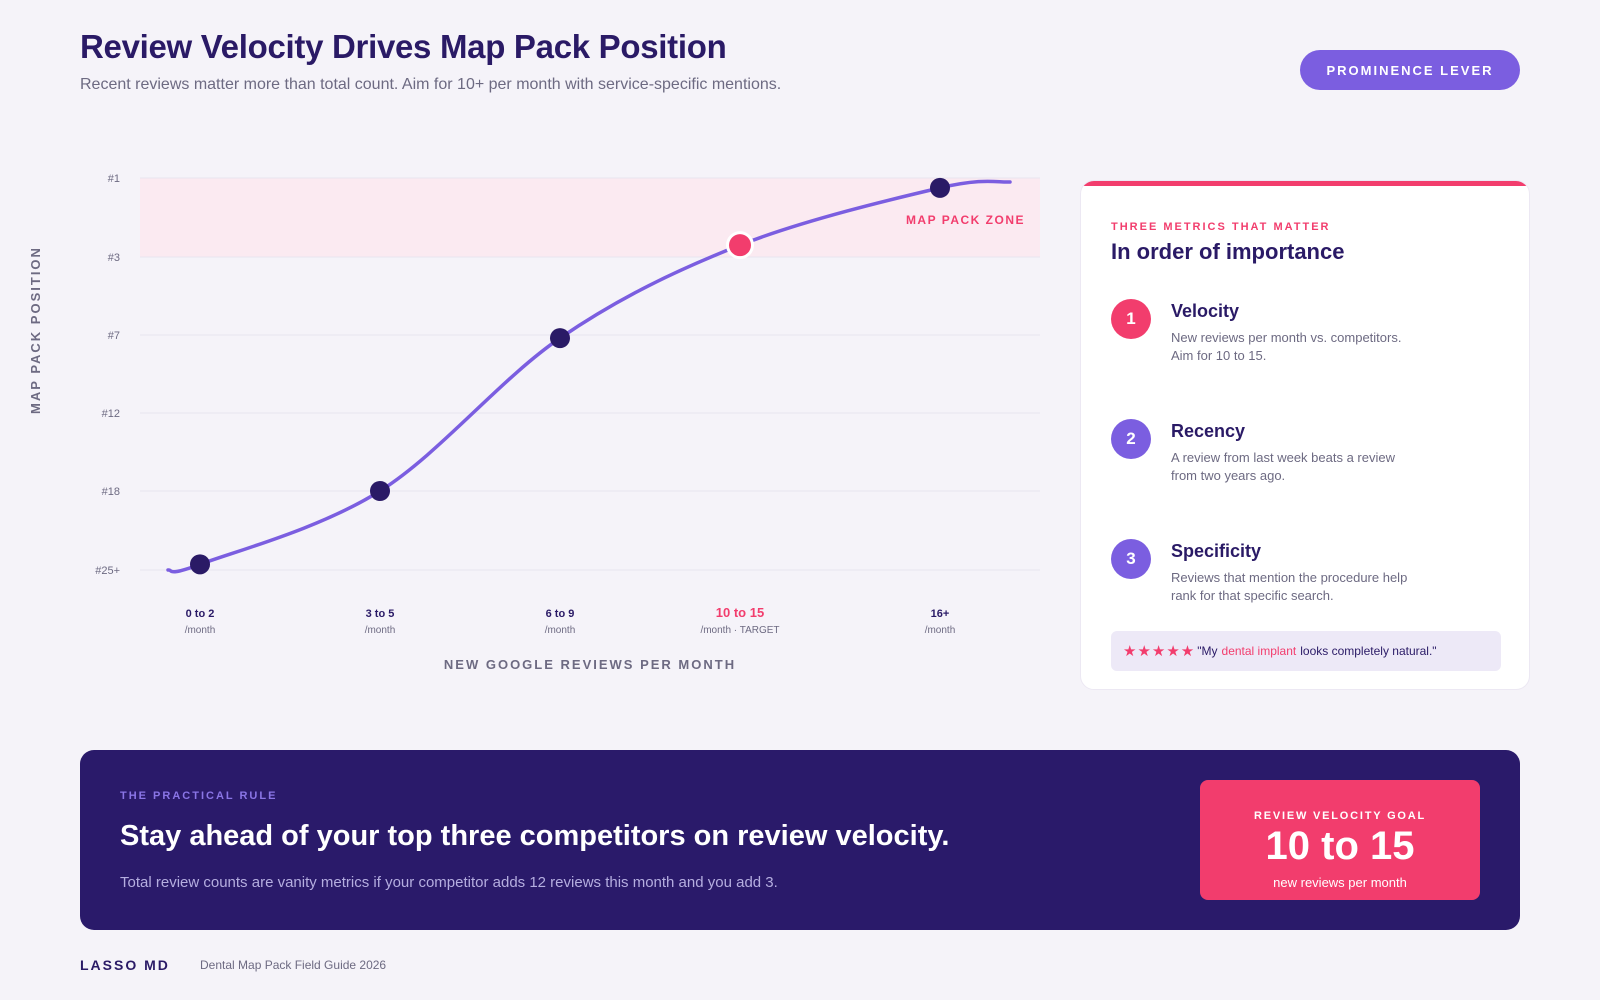 This screenshot has height=1000, width=1600. Describe the element at coordinates (739, 630) in the screenshot. I see `x-tick-sublabel: /month · TARGET` at that location.